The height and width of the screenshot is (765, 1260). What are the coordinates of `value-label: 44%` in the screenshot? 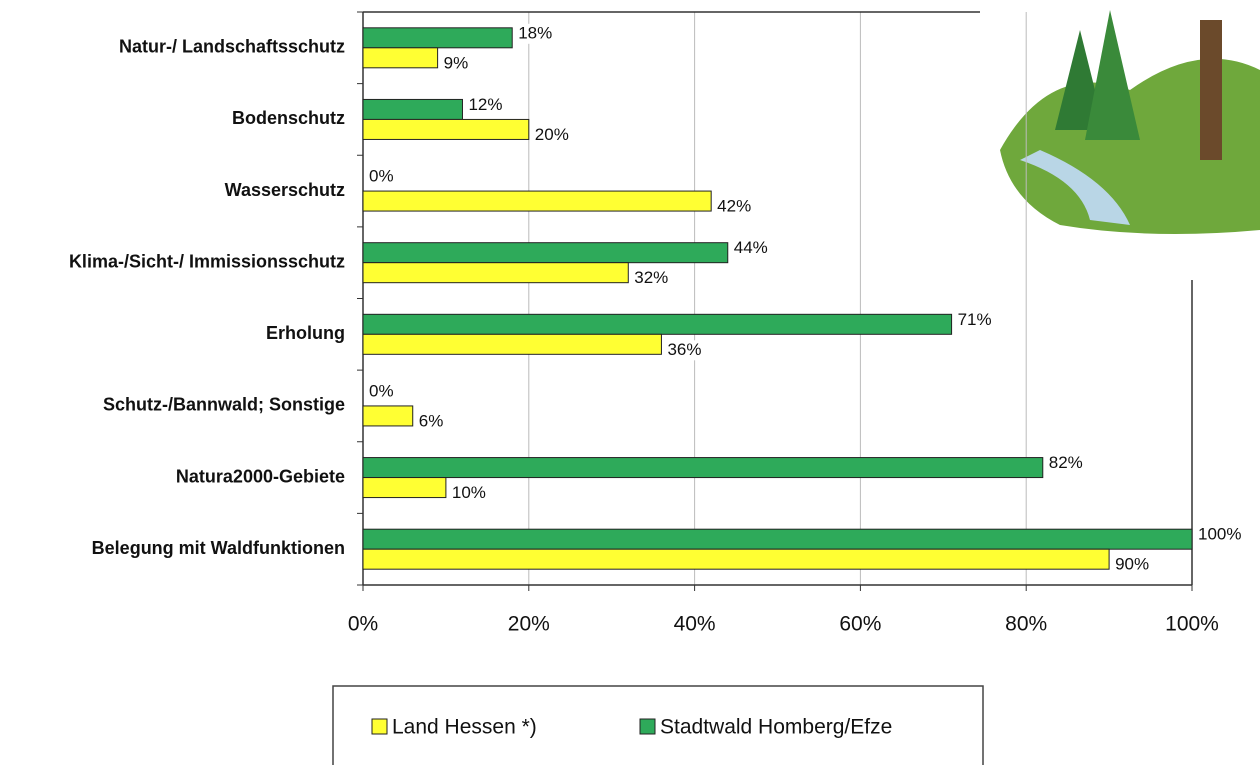 It's located at (751, 247).